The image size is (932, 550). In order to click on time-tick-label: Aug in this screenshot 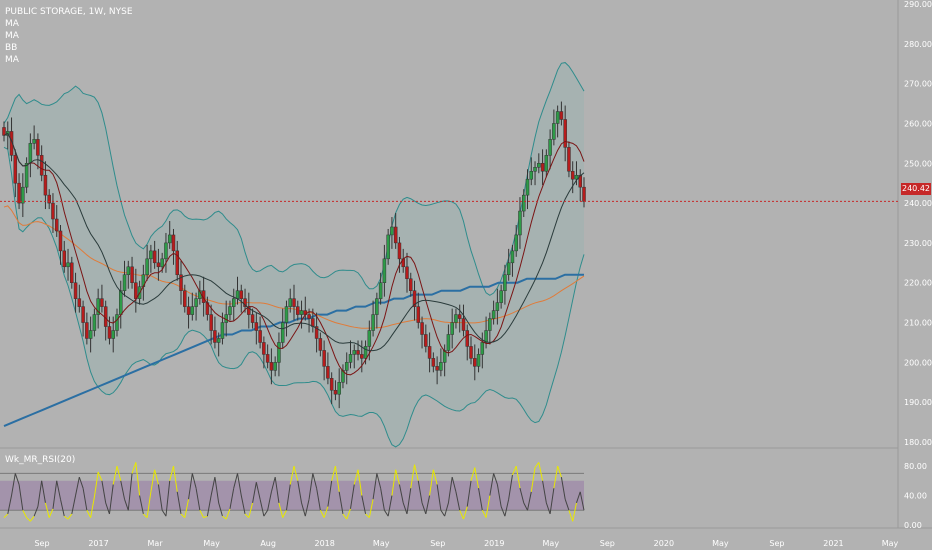, I will do `click(268, 543)`.